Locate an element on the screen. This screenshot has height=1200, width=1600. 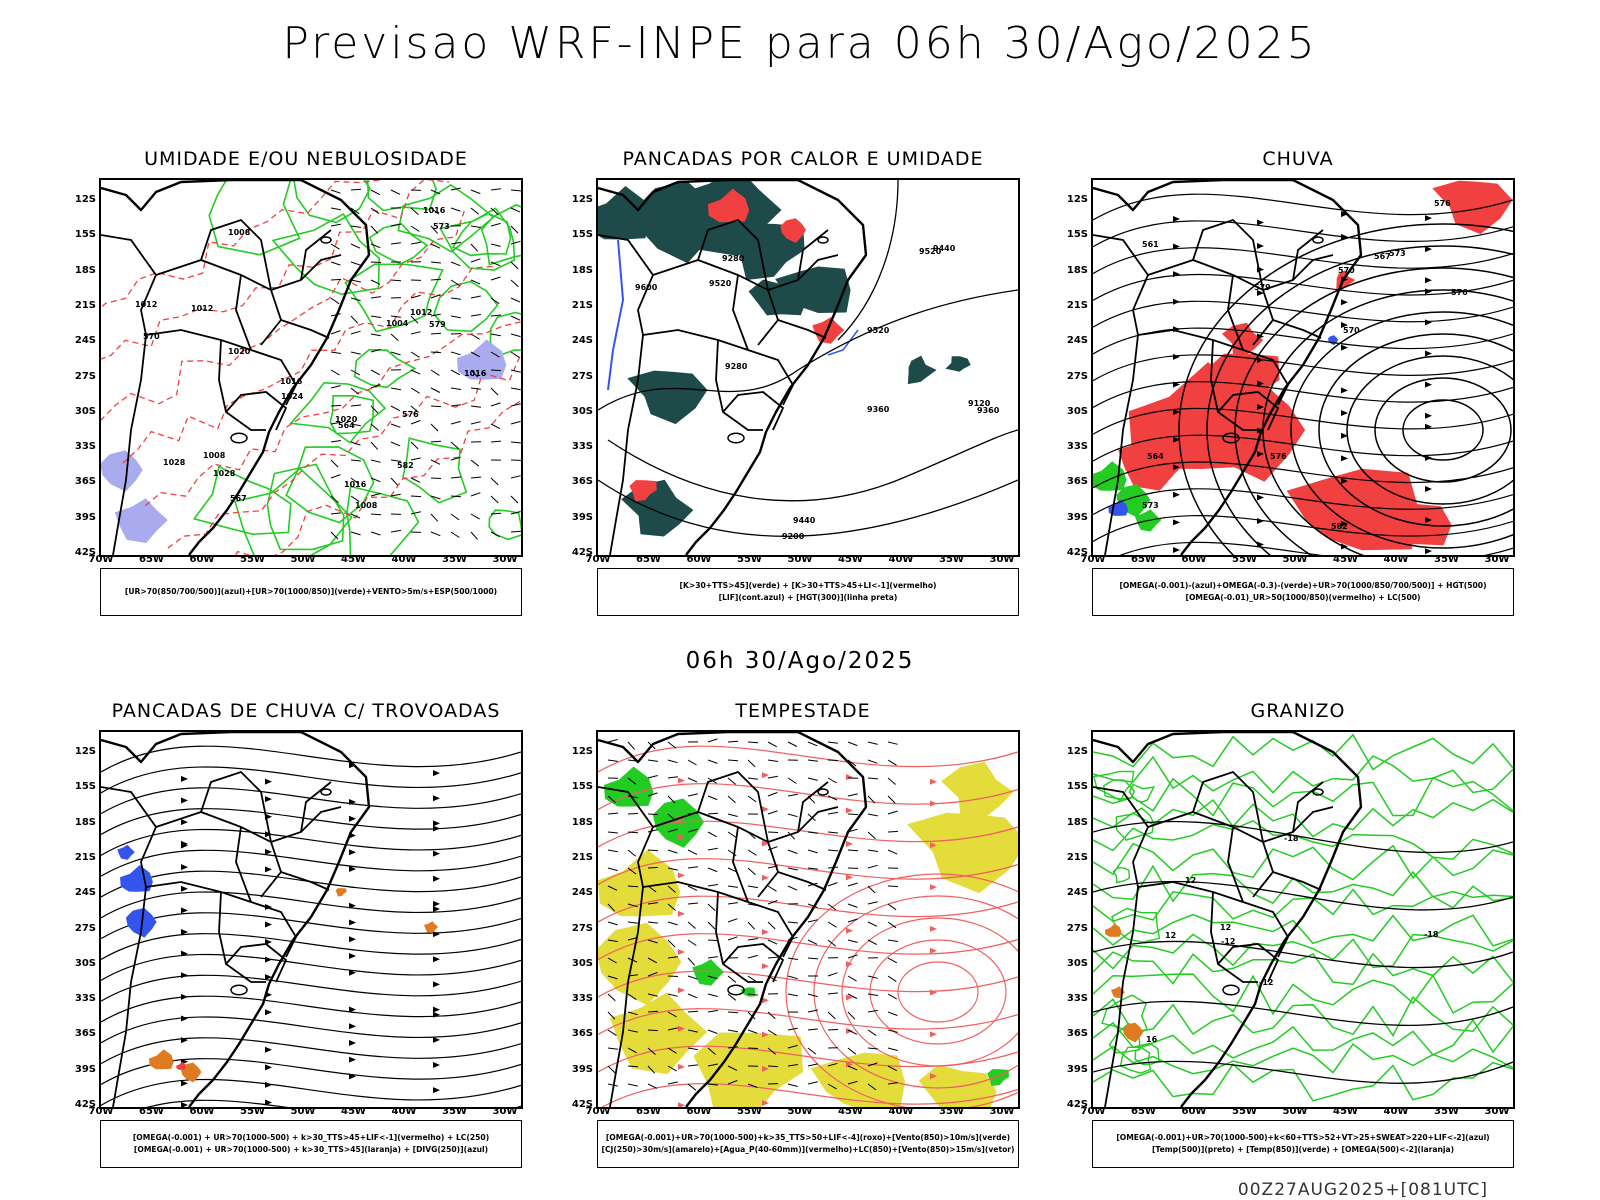
latitude-tick-label: 39S is located at coordinates (582, 517).